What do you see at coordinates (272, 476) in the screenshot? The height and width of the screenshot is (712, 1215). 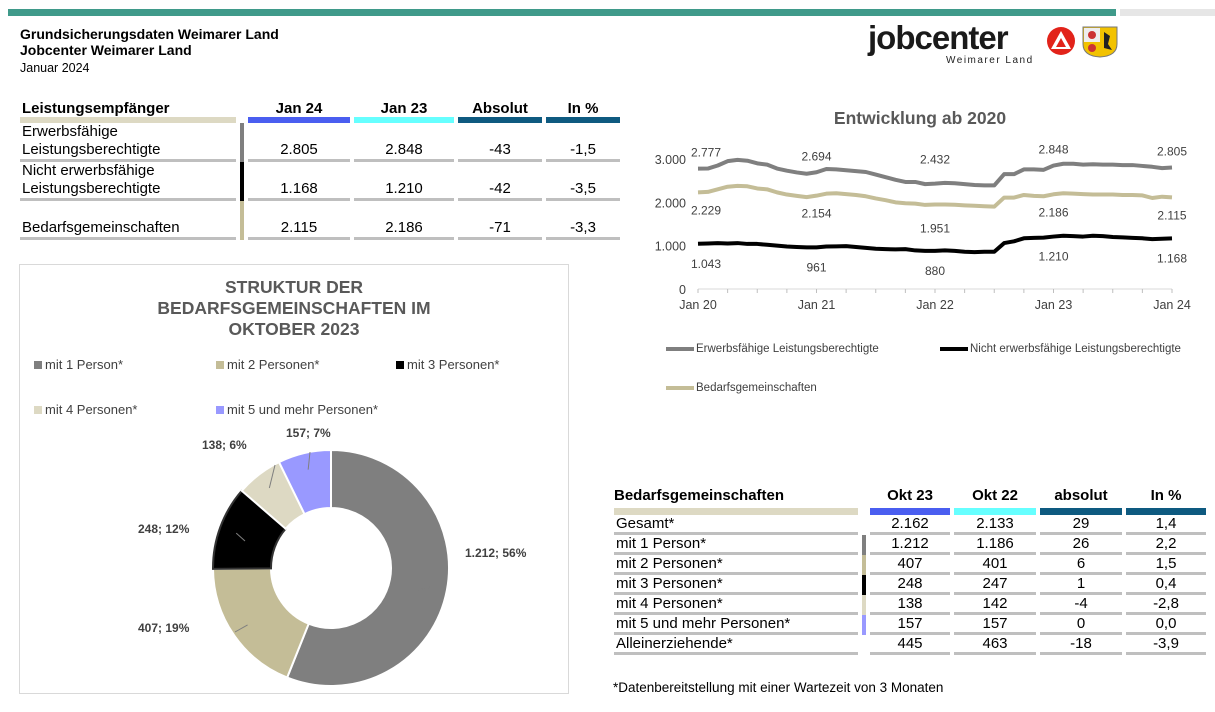 I see `leader-line` at bounding box center [272, 476].